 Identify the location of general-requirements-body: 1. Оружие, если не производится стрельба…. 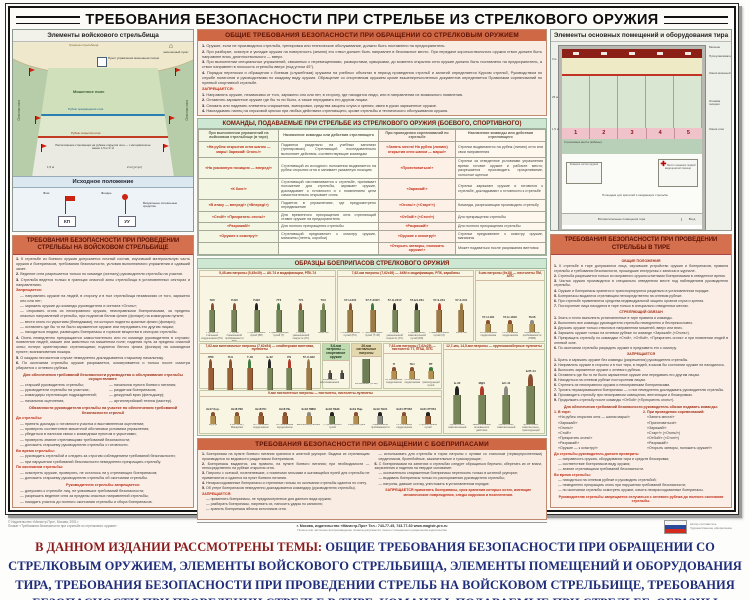
(372, 78).